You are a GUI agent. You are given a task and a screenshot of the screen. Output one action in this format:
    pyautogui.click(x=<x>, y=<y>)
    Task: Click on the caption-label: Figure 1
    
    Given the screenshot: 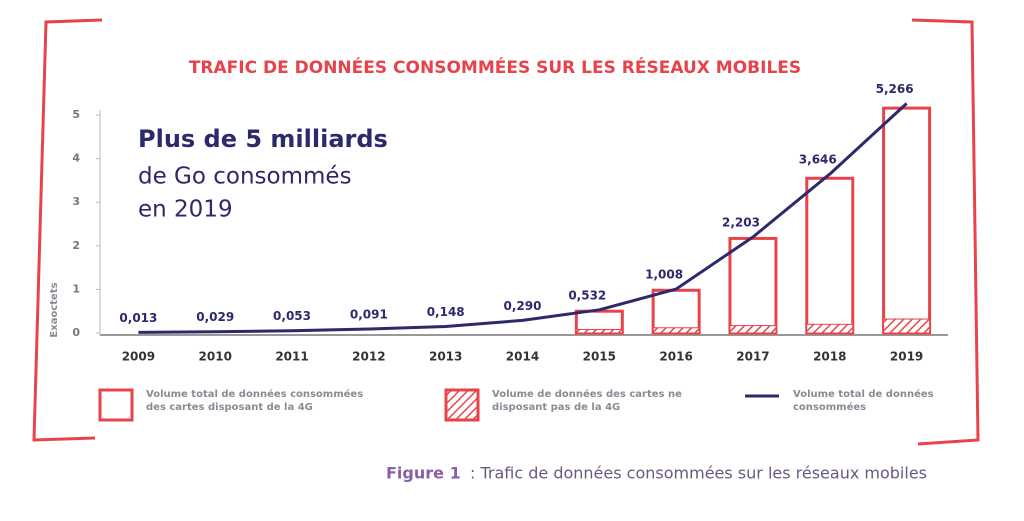 What is the action you would take?
    pyautogui.click(x=423, y=473)
    